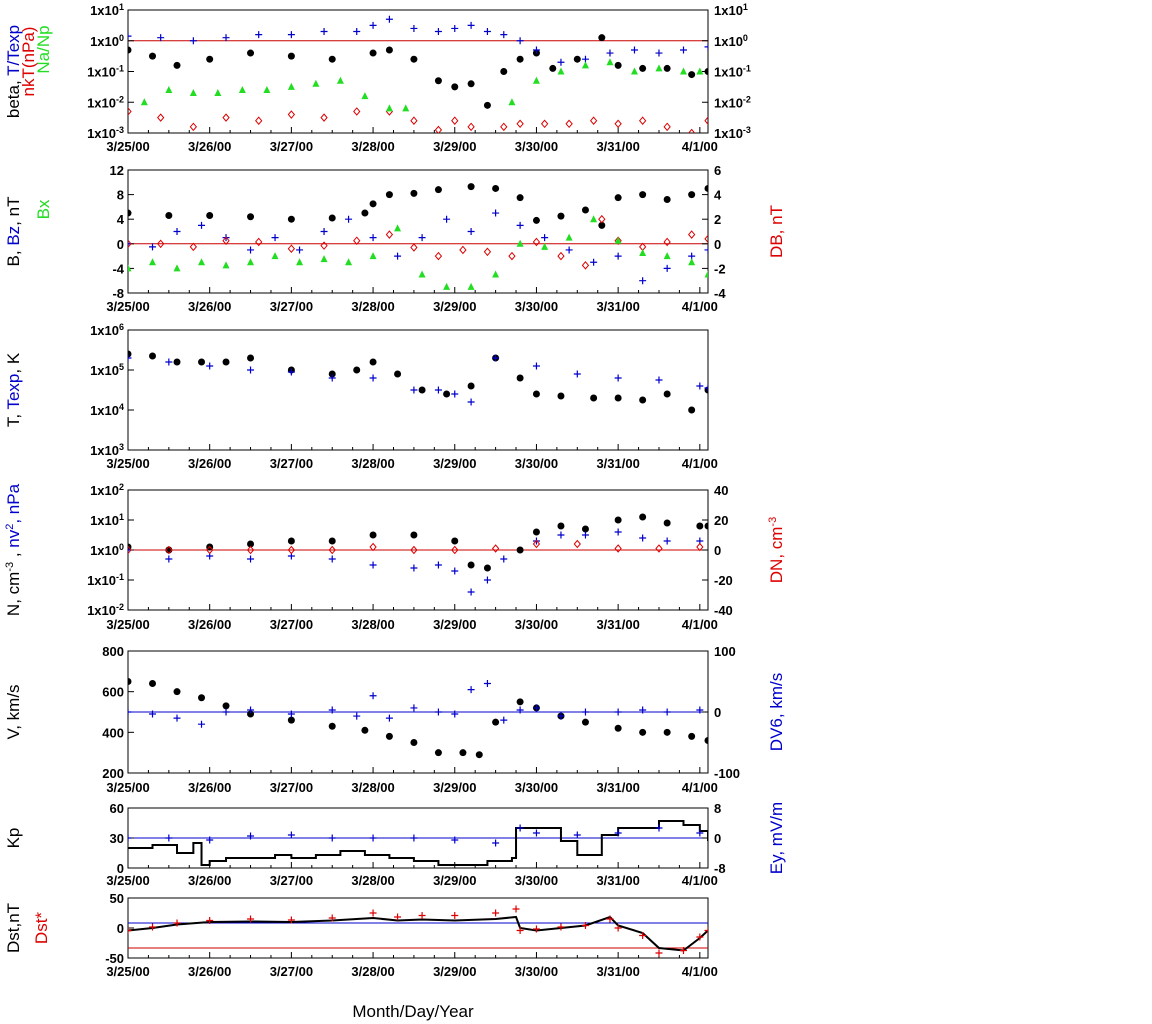 This screenshot has width=1152, height=1024. Describe the element at coordinates (617, 146) in the screenshot. I see `beta-x-tick-label: 3/31/00` at that location.